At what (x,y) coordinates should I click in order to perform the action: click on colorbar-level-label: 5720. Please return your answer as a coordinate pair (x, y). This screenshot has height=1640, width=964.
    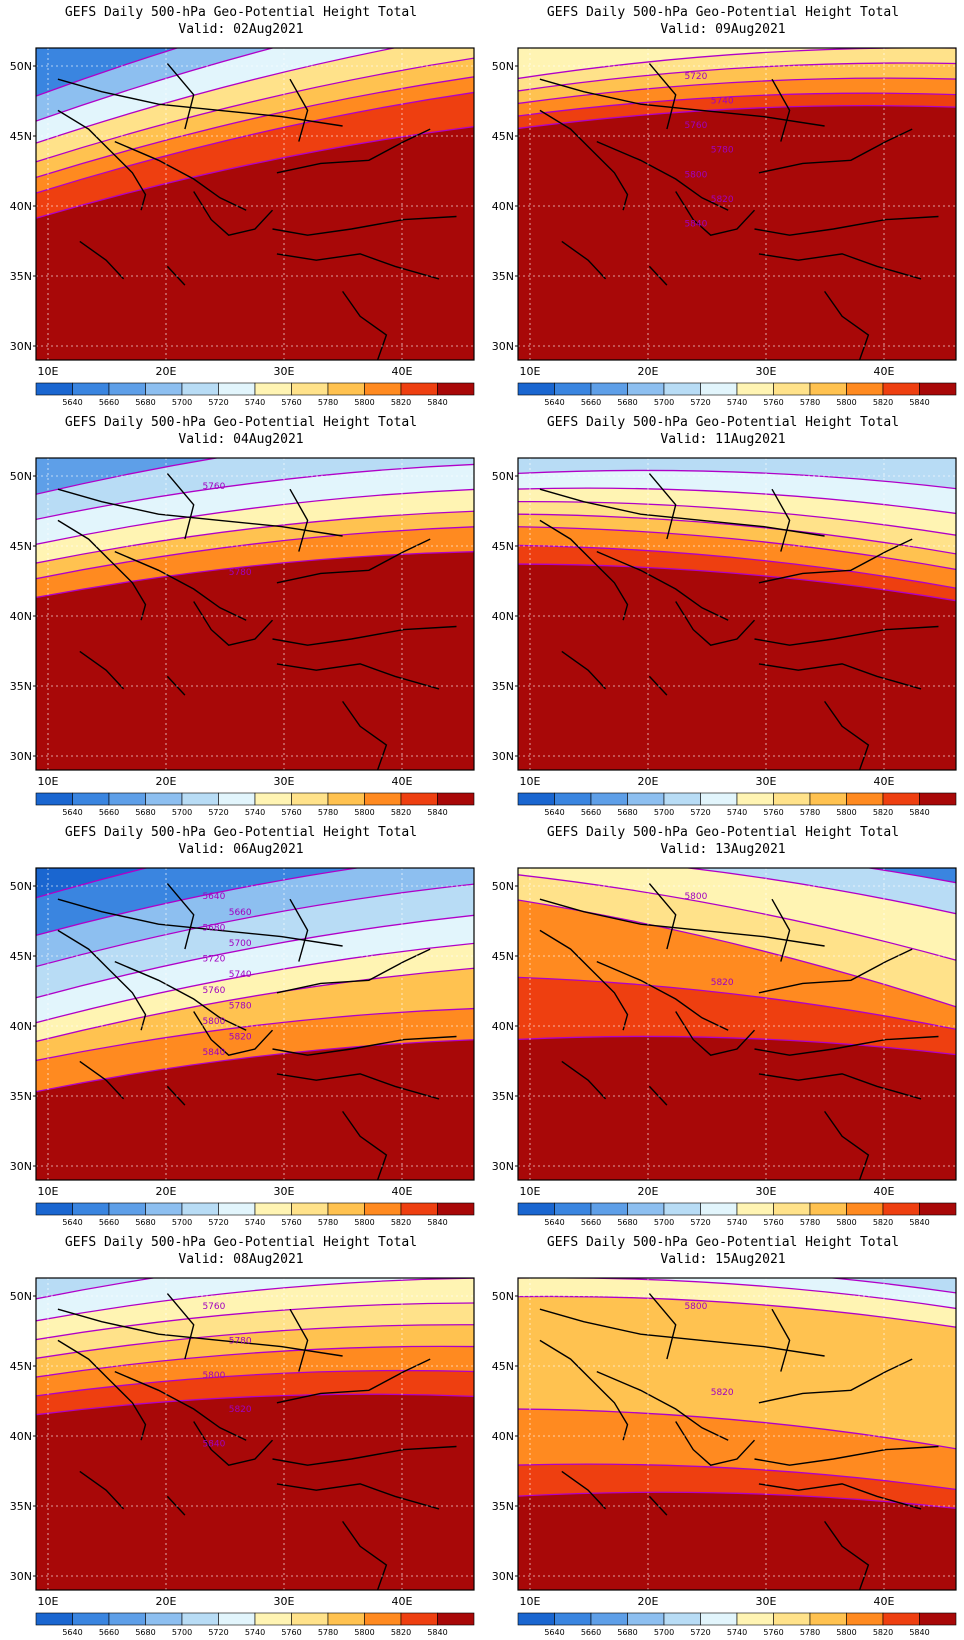
    Looking at the image, I should click on (218, 402).